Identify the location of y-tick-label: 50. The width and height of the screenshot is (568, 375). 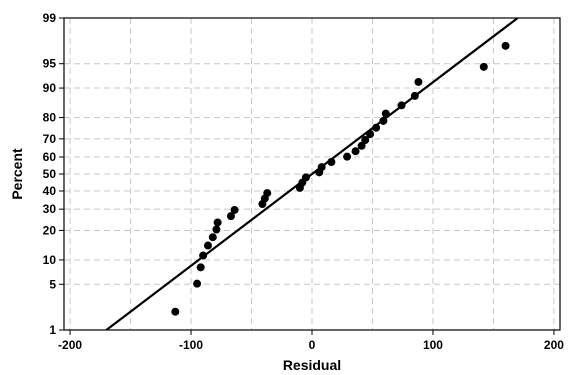
(50, 174).